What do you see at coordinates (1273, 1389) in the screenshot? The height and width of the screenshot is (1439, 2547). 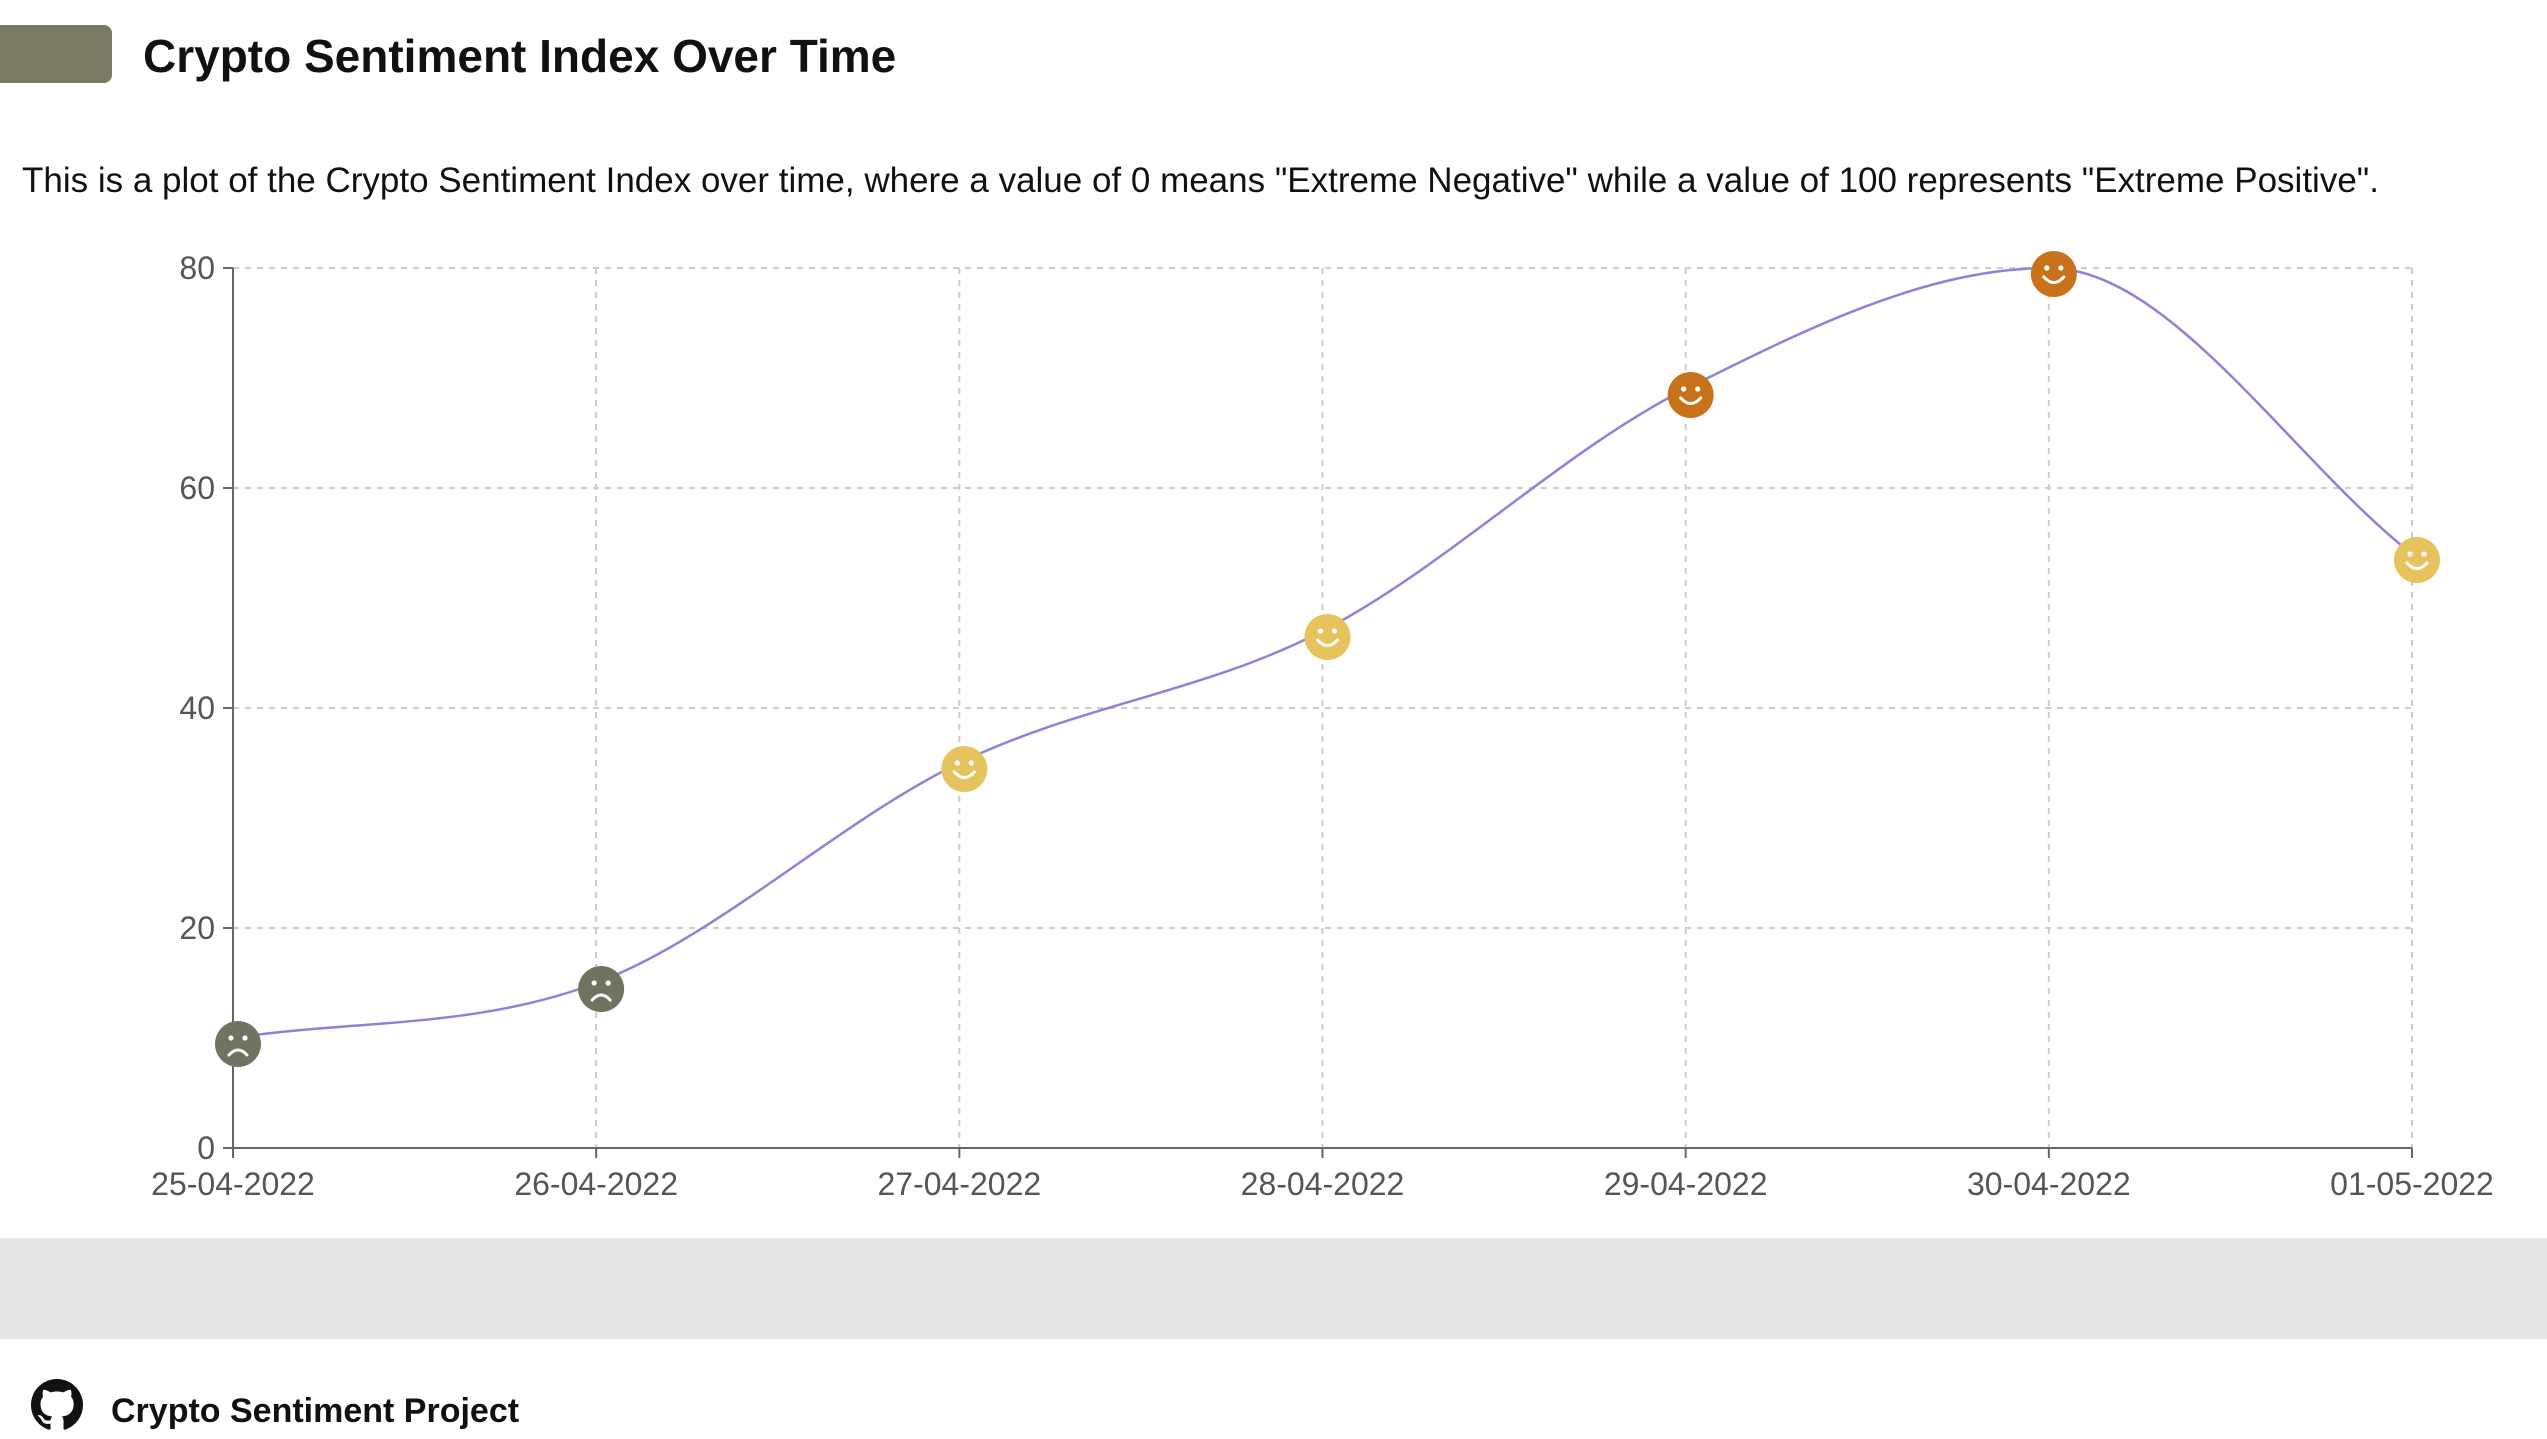 I see `footer: Crypto Sentiment Project` at bounding box center [1273, 1389].